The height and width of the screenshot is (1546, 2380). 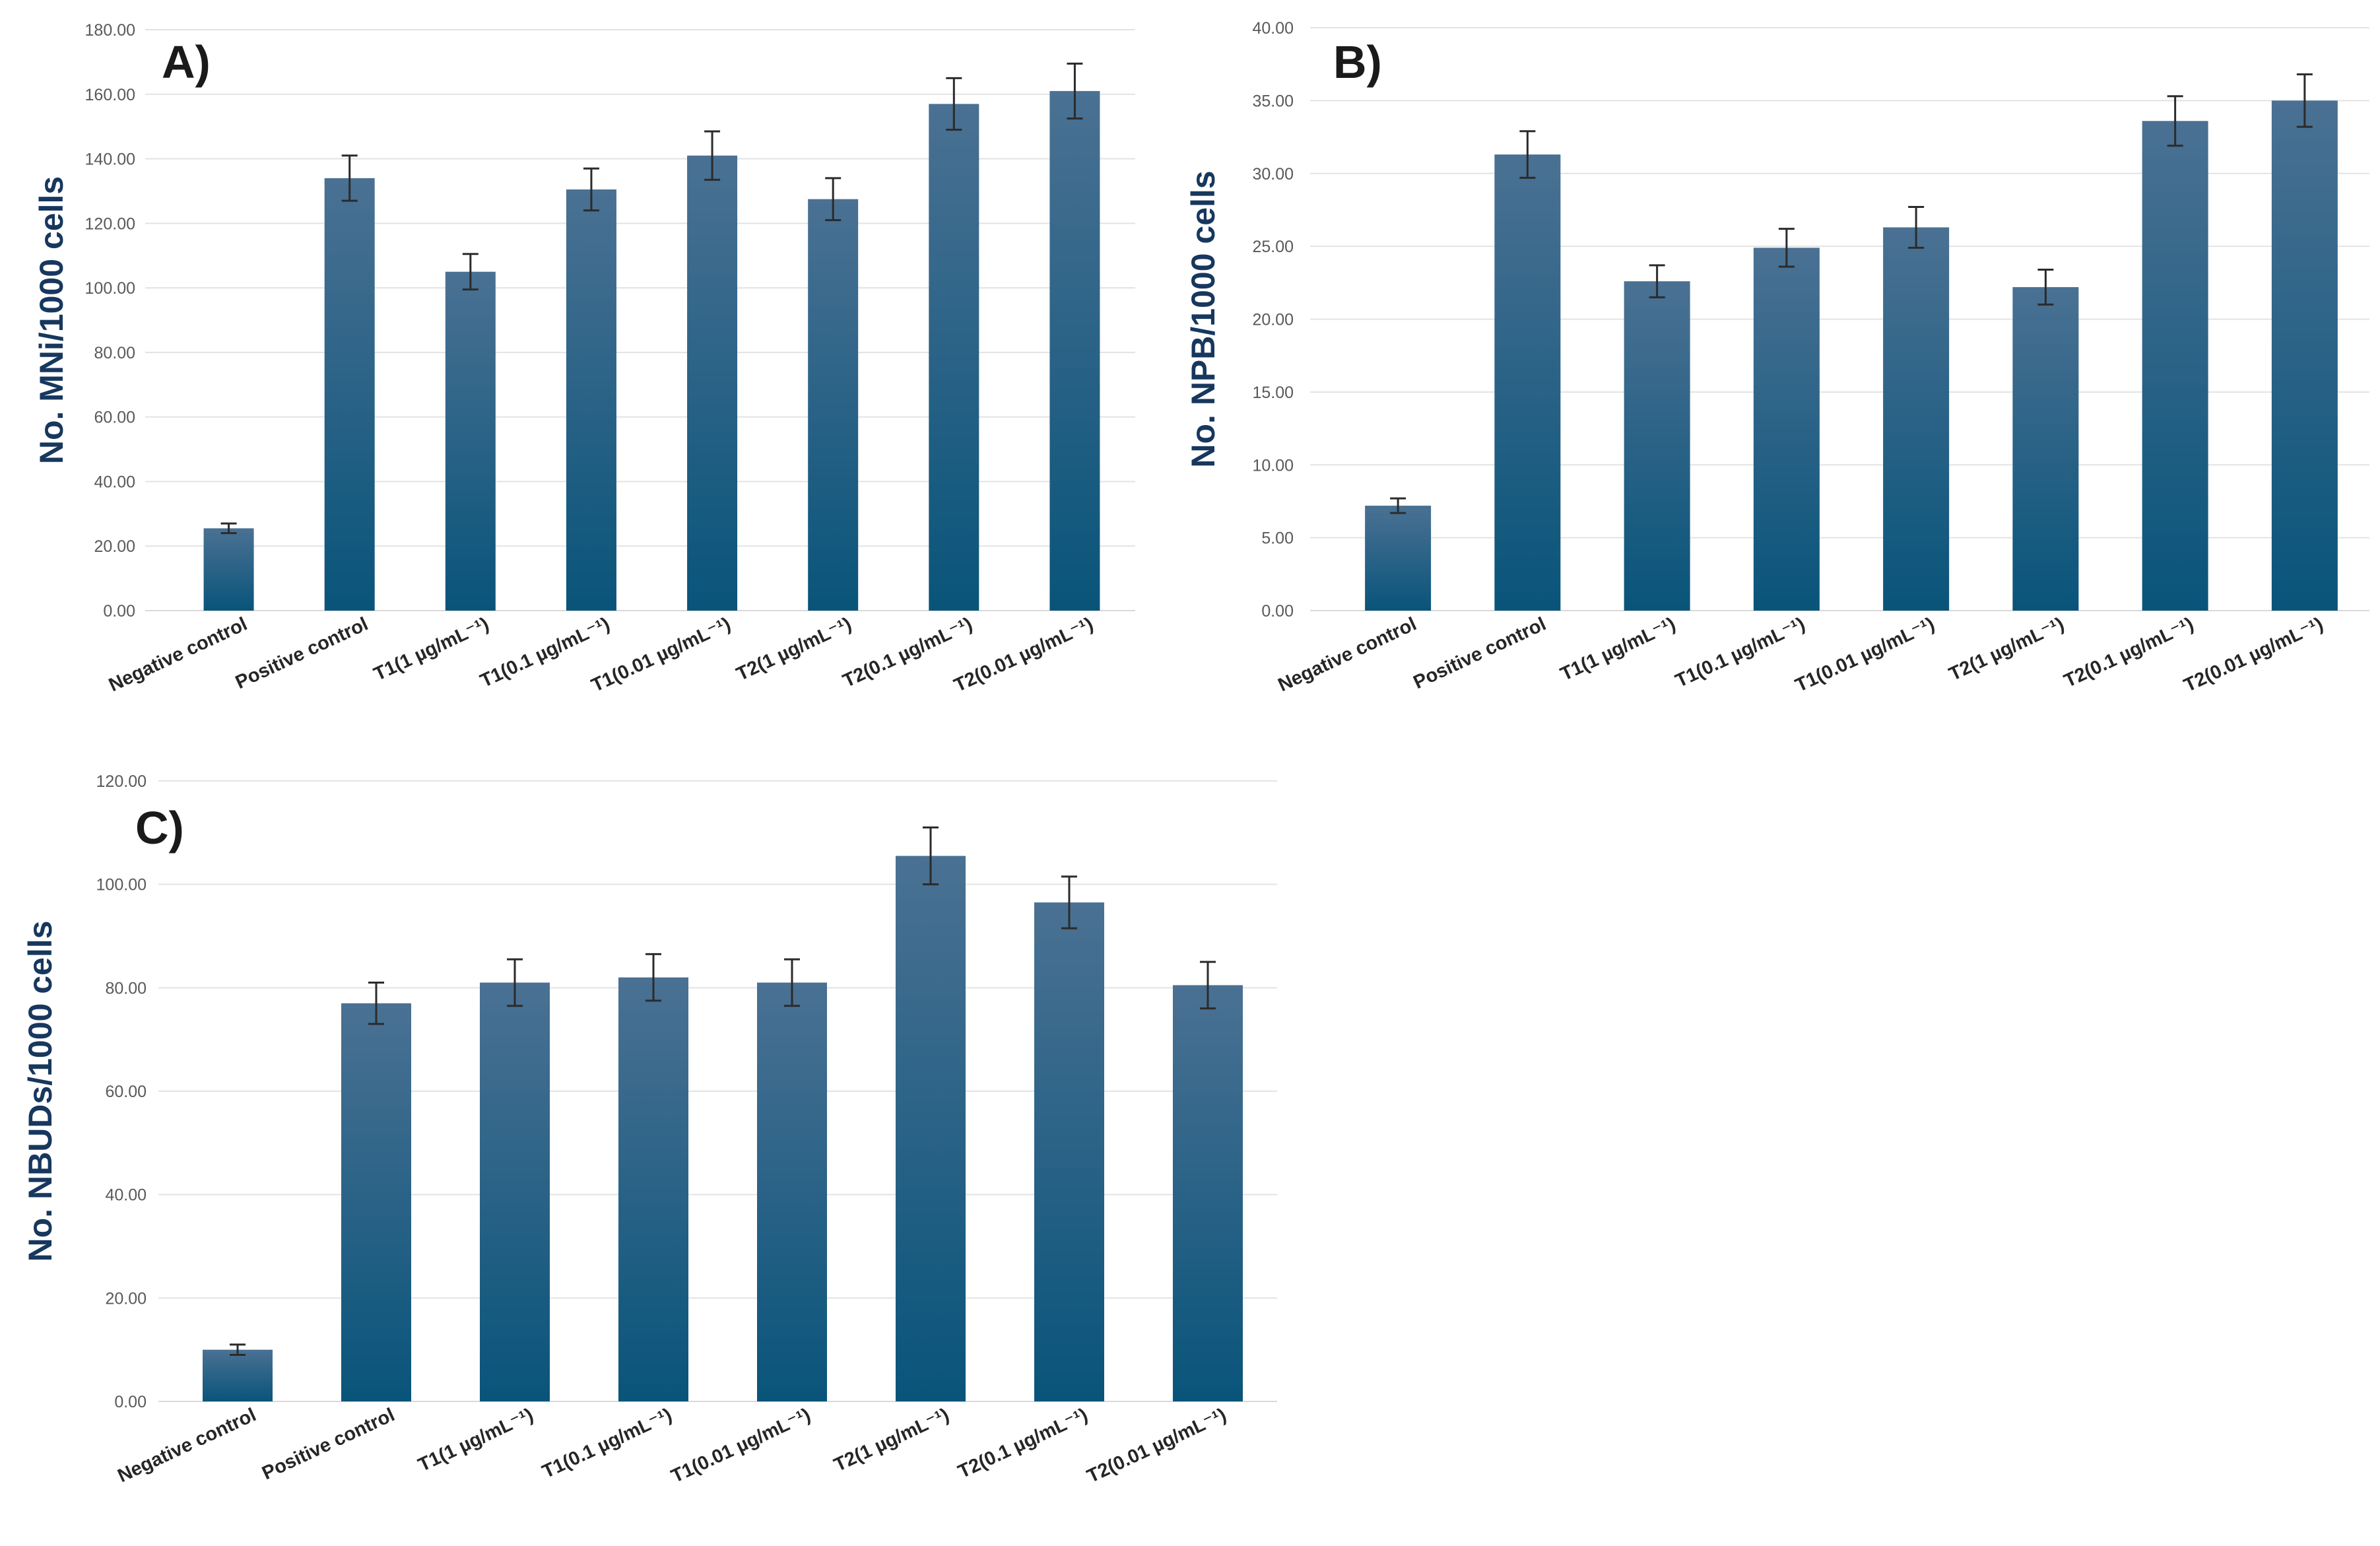 What do you see at coordinates (1023, 1443) in the screenshot?
I see `panel-c-category-label: T2(0.1 µg/mL⁻¹)` at bounding box center [1023, 1443].